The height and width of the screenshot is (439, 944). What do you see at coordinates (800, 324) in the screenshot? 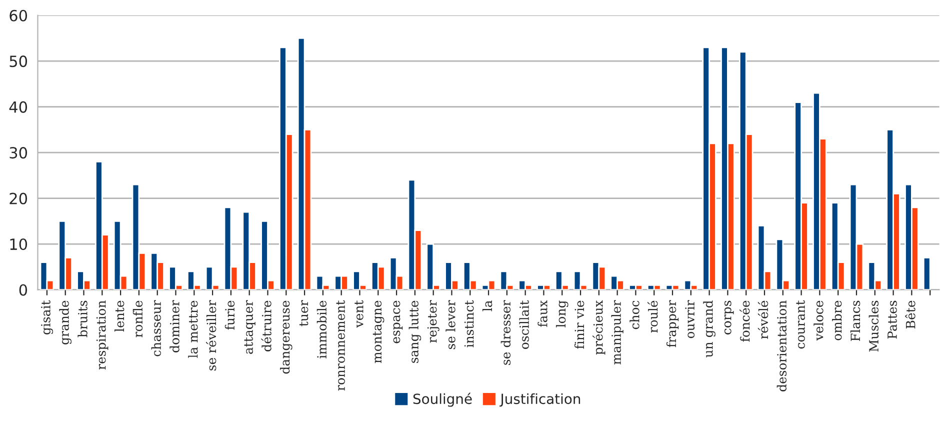
I see `x-tick-label: courant` at bounding box center [800, 324].